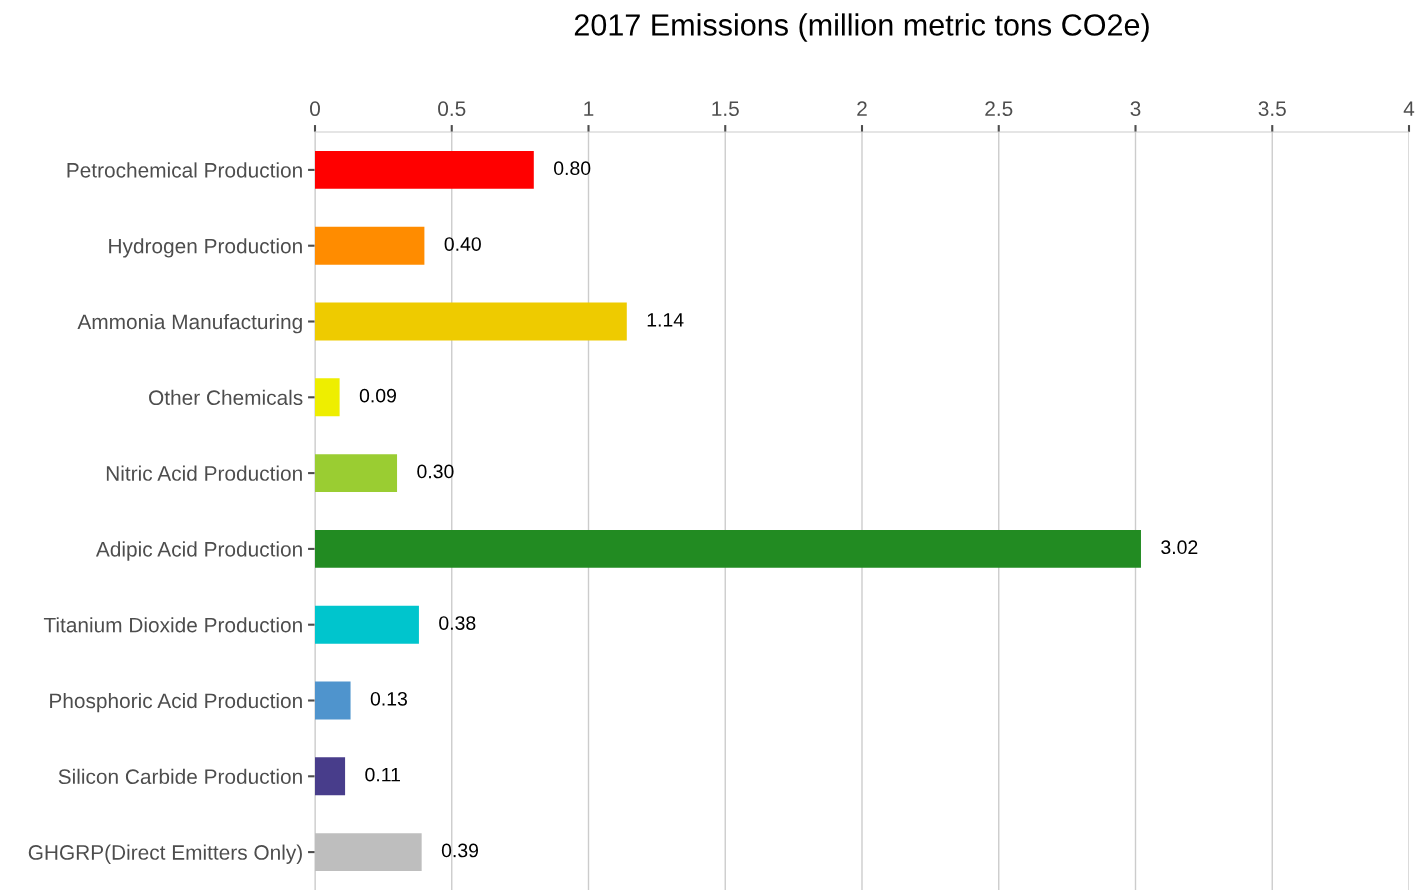  I want to click on x-tick-label: 3.5, so click(1272, 109).